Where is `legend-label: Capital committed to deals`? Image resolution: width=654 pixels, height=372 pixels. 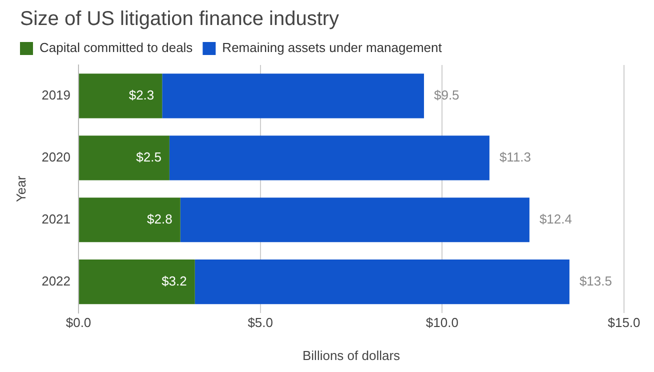
legend-label: Capital committed to deals is located at coordinates (117, 48).